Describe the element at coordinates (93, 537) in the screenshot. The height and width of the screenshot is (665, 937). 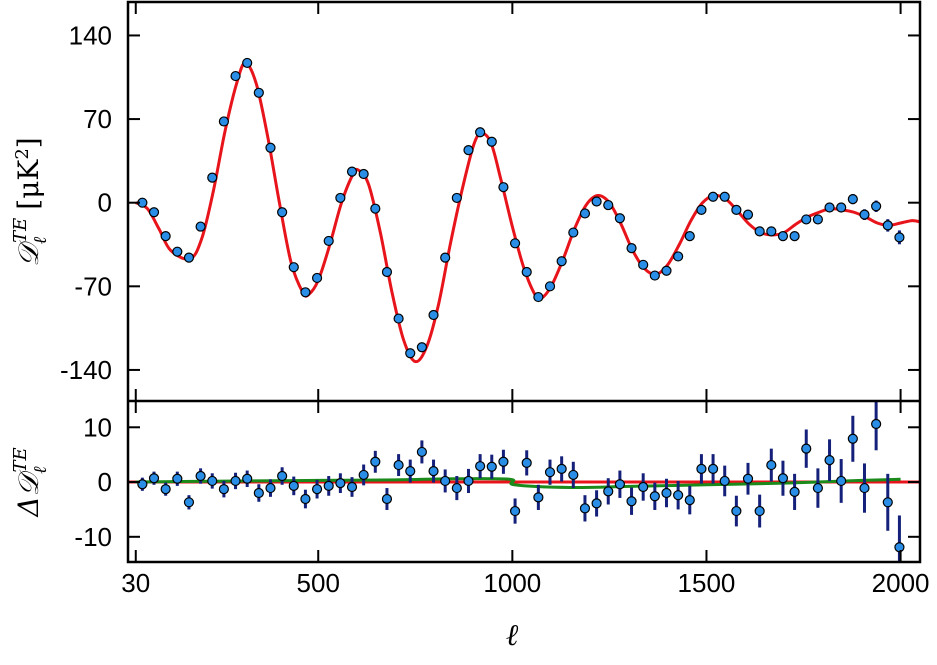
I see `residual-y-tick-label: -10` at that location.